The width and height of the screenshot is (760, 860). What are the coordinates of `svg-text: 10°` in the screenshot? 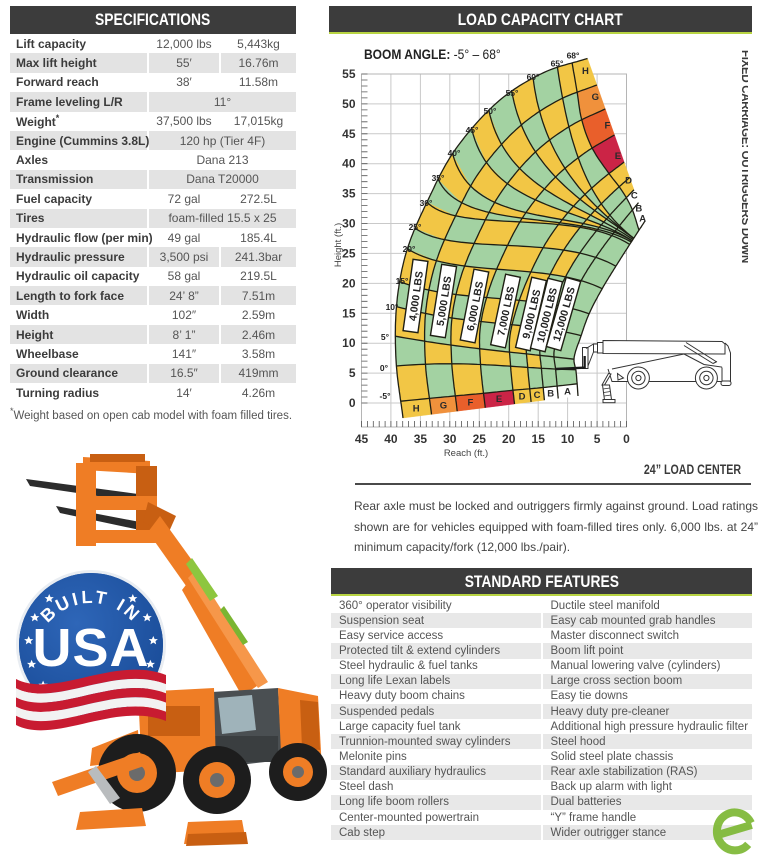 It's located at (392, 307).